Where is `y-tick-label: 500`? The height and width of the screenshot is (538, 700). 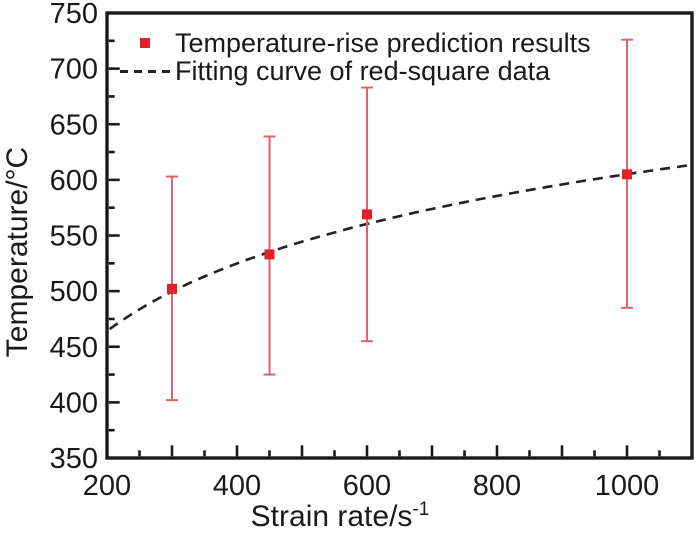 y-tick-label: 500 is located at coordinates (74, 292).